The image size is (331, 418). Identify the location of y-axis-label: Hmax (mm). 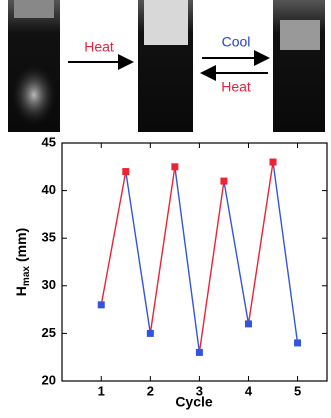
(22, 262).